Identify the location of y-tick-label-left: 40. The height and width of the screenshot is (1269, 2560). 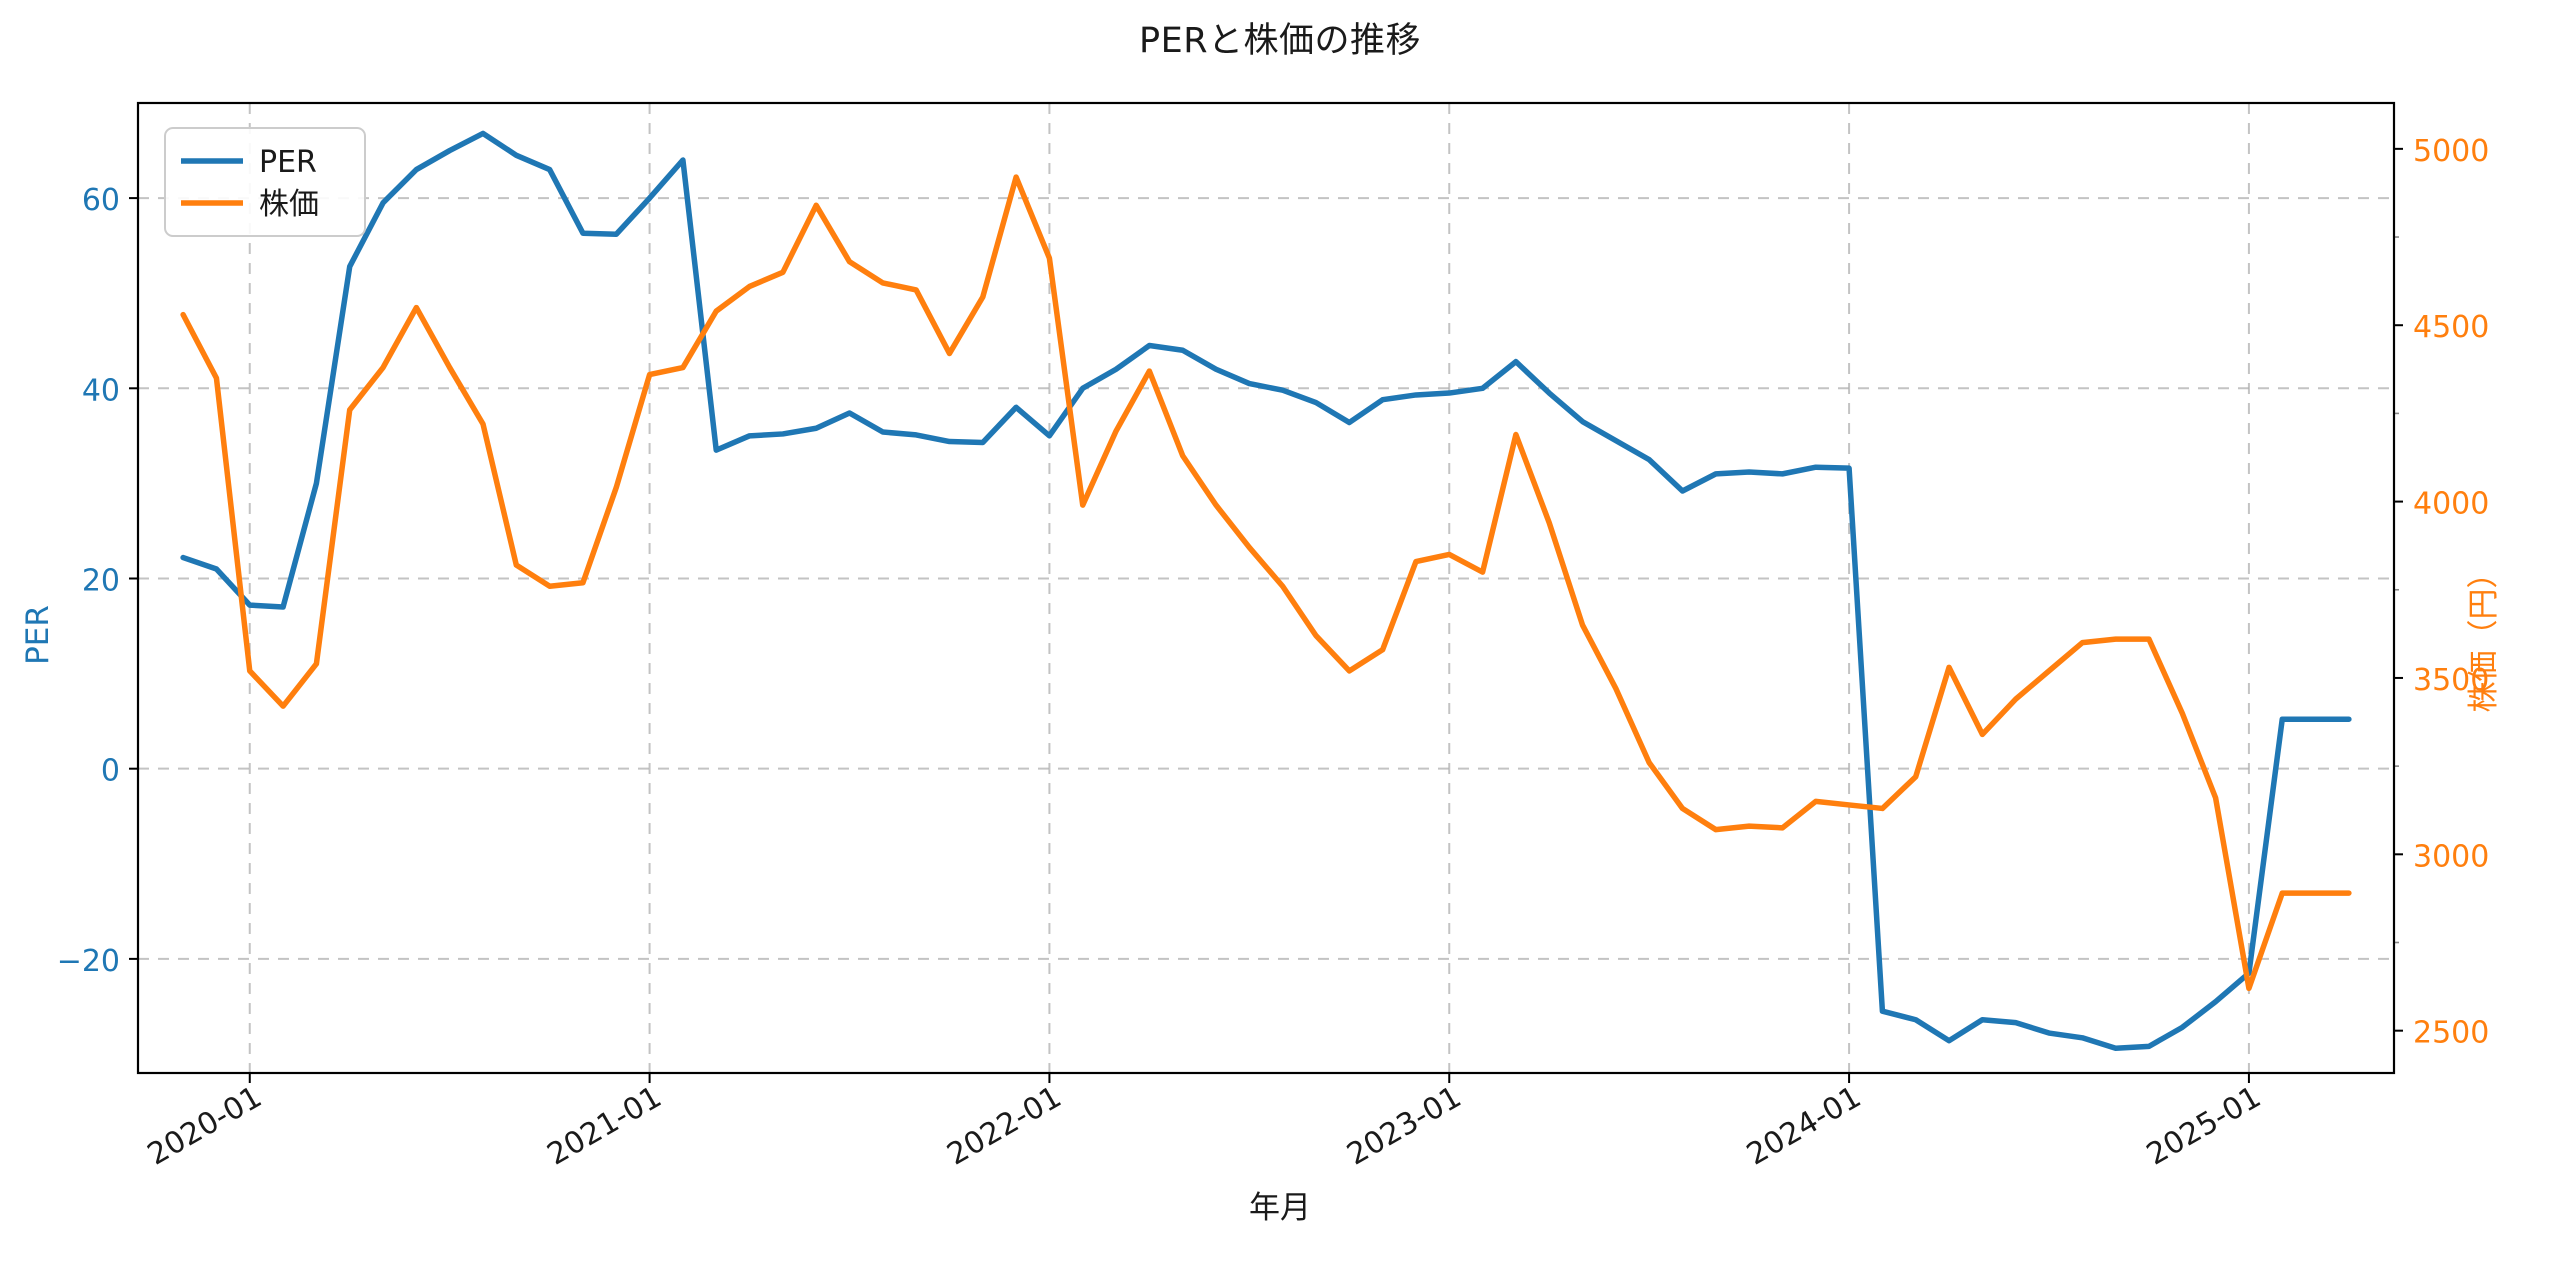
(101, 390).